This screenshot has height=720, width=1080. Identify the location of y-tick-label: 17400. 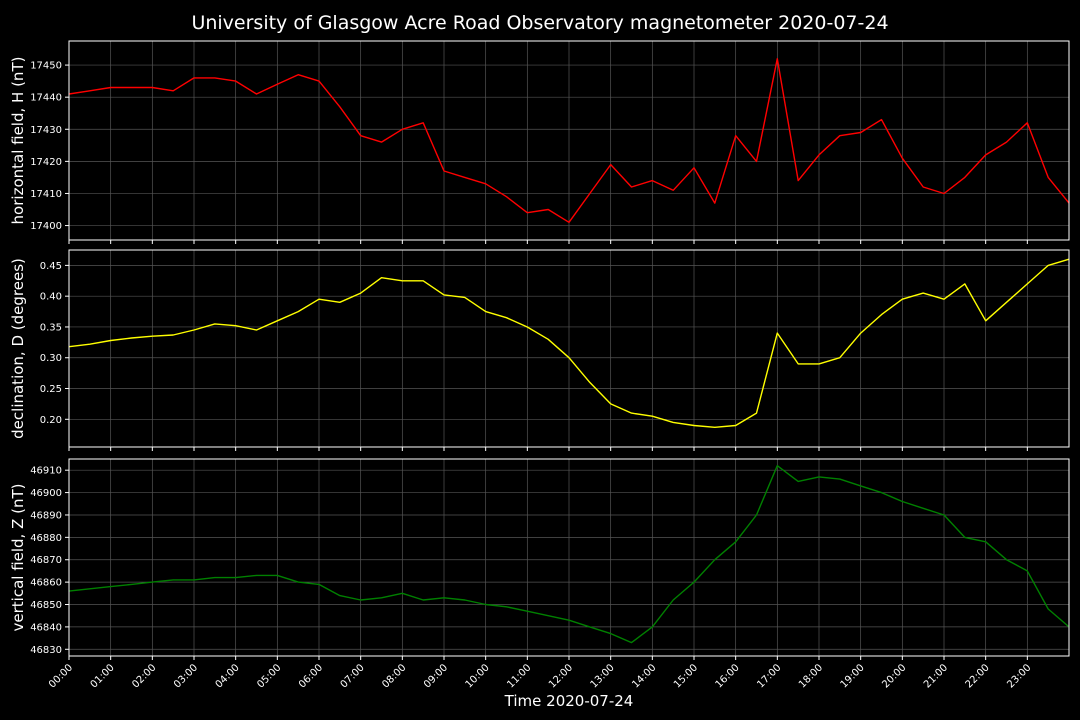
(46, 226).